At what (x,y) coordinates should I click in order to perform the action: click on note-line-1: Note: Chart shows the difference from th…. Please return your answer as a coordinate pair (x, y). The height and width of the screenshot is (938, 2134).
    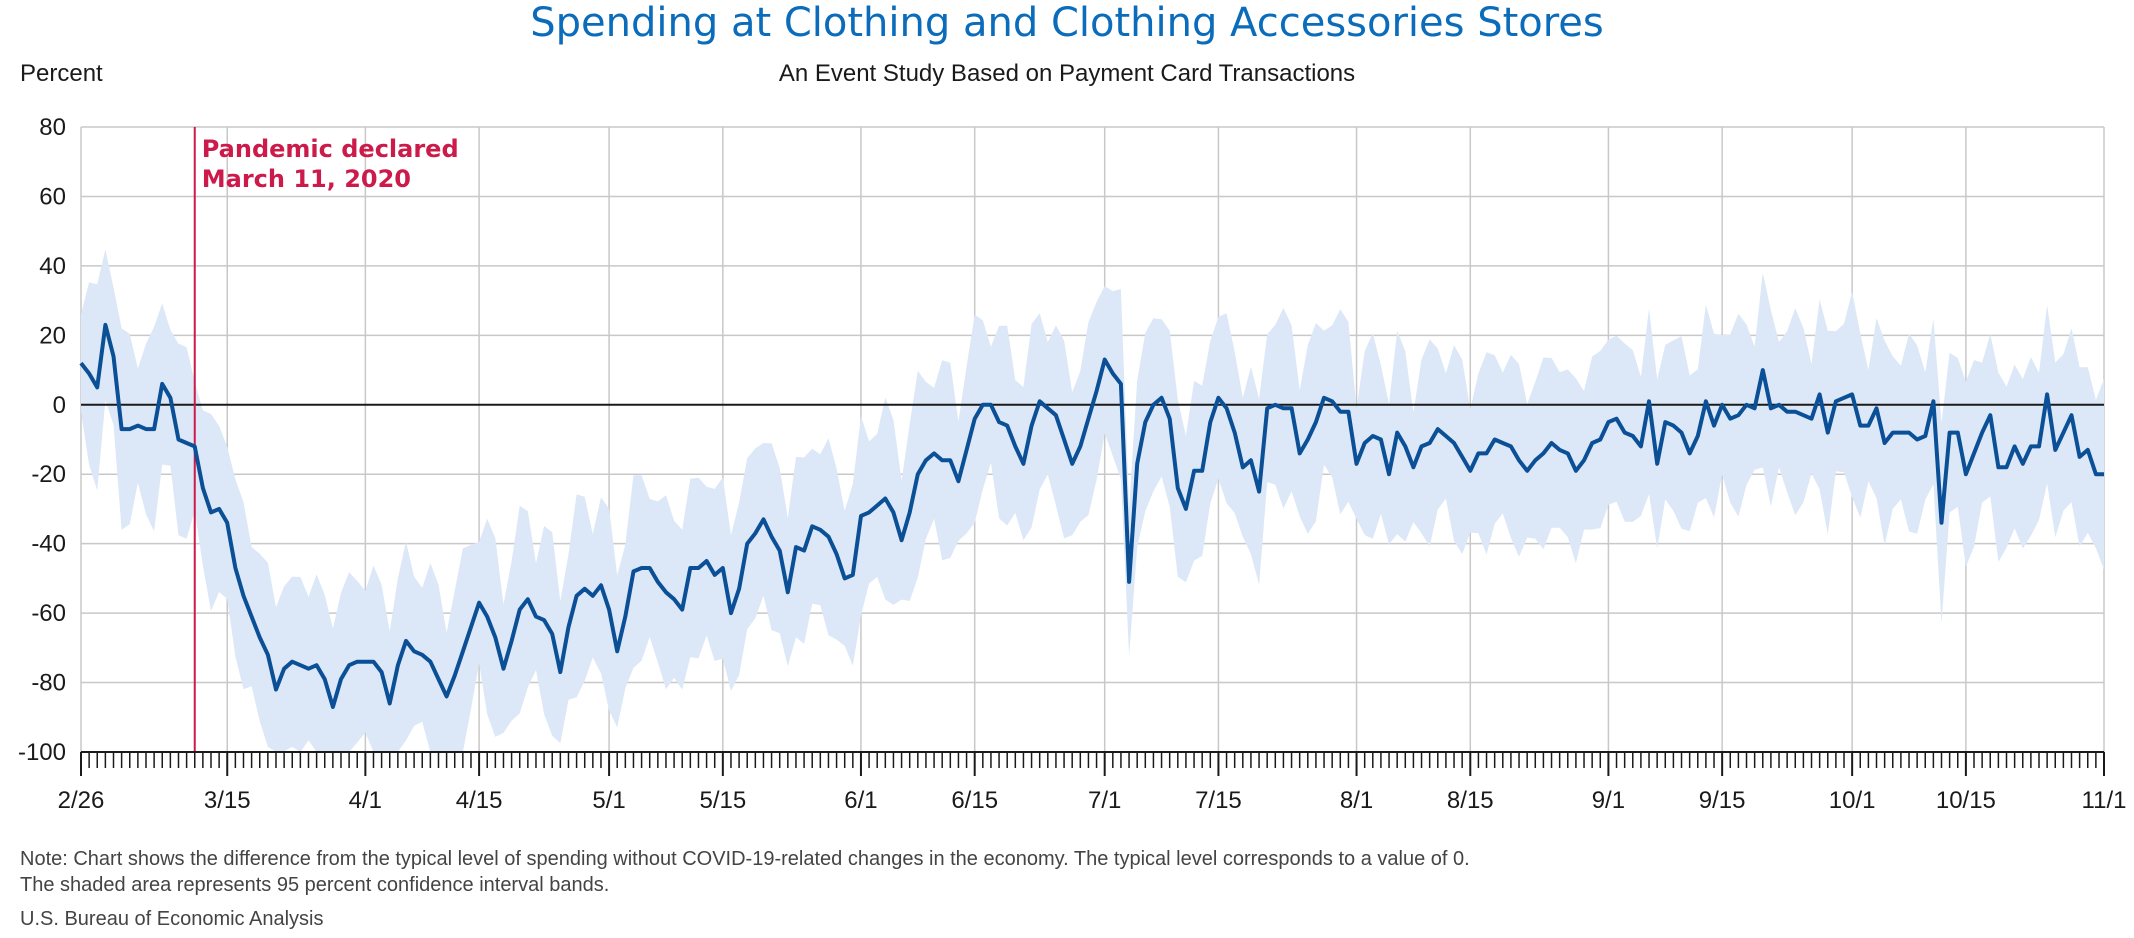
    Looking at the image, I should click on (745, 859).